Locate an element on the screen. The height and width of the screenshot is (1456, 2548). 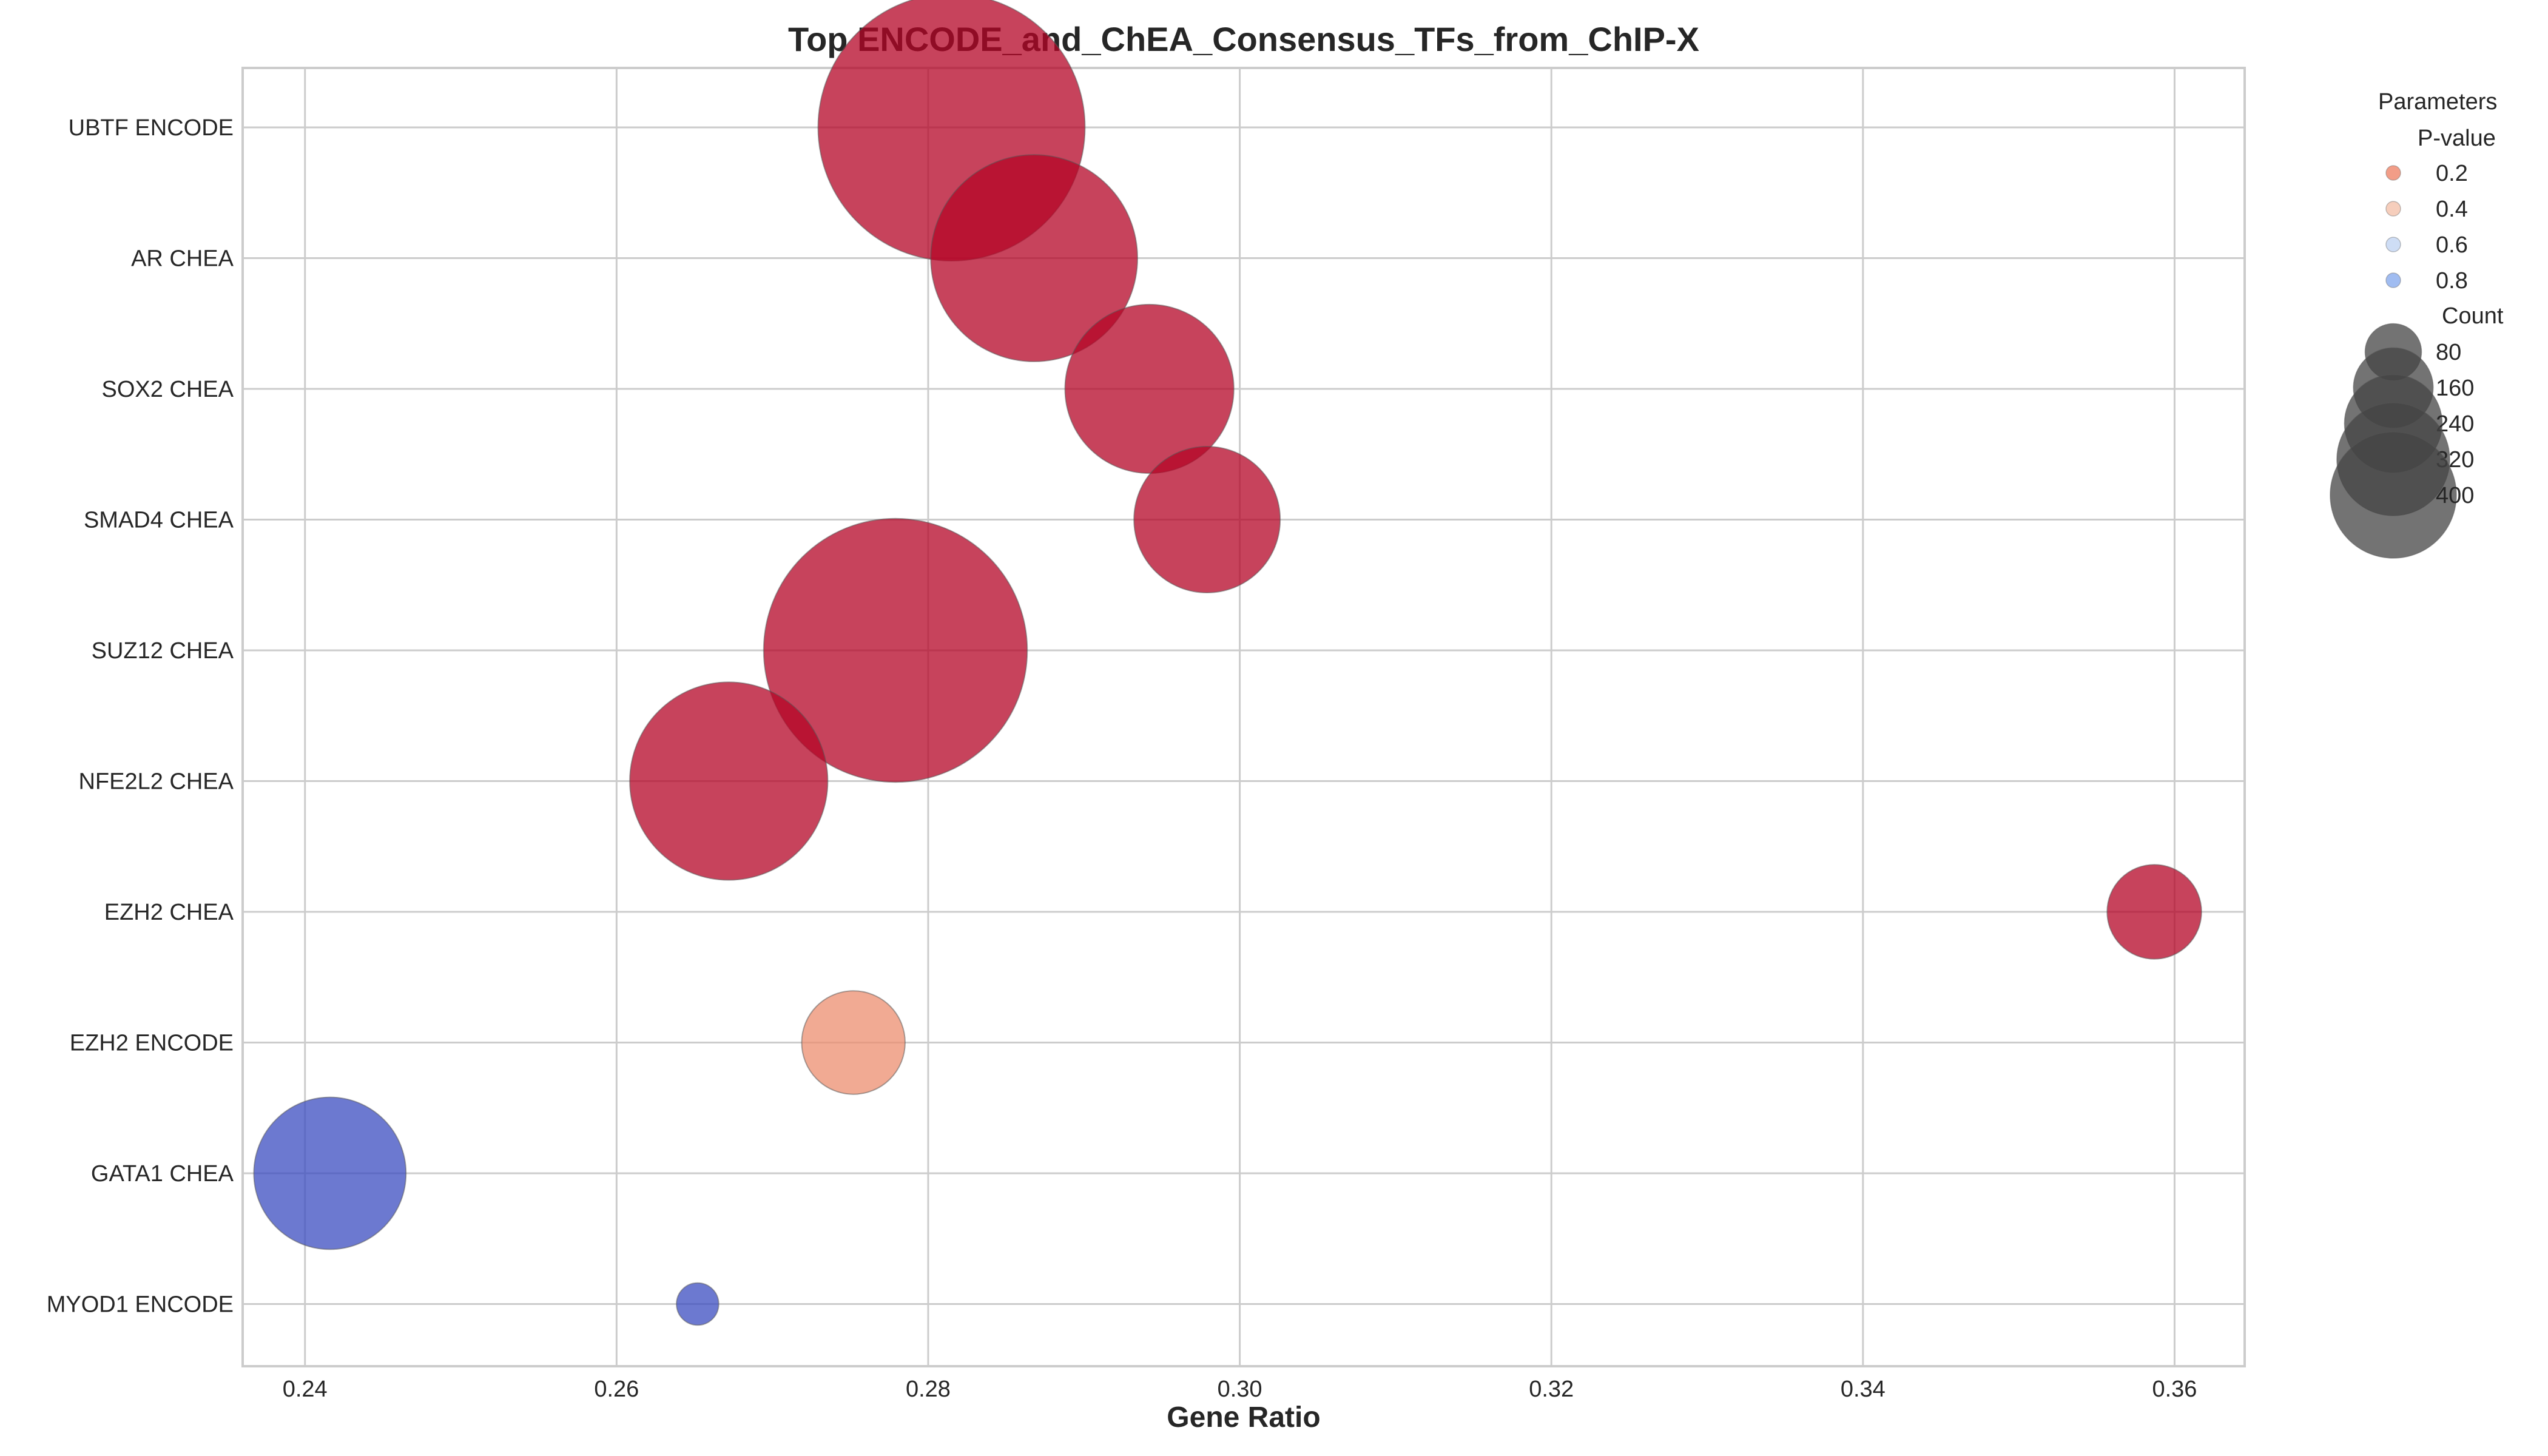
x-tick-label: 0.28 is located at coordinates (928, 1389).